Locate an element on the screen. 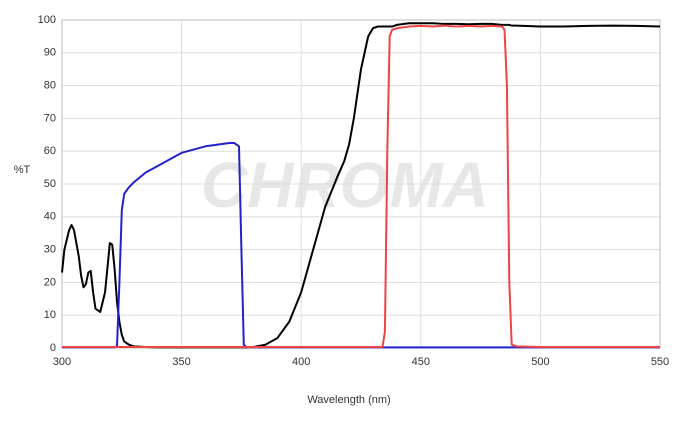 The image size is (700, 424). y-tick-label: 10 is located at coordinates (50, 315).